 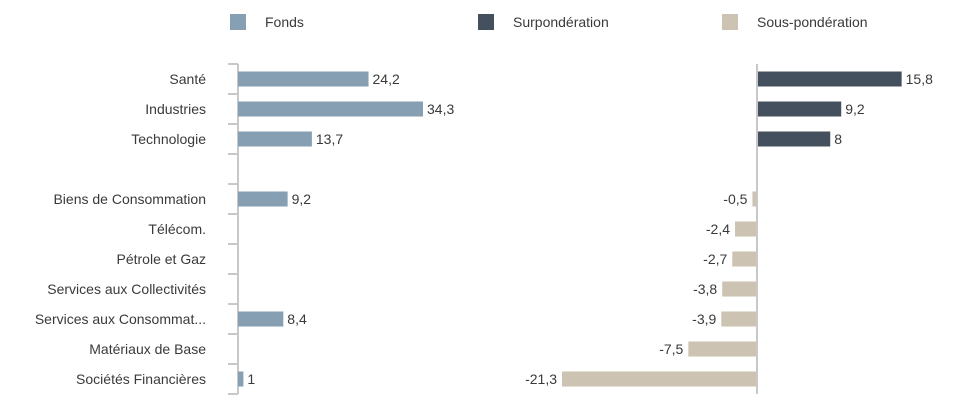 I want to click on ecart-value-label-9: -7,5, so click(x=671, y=349).